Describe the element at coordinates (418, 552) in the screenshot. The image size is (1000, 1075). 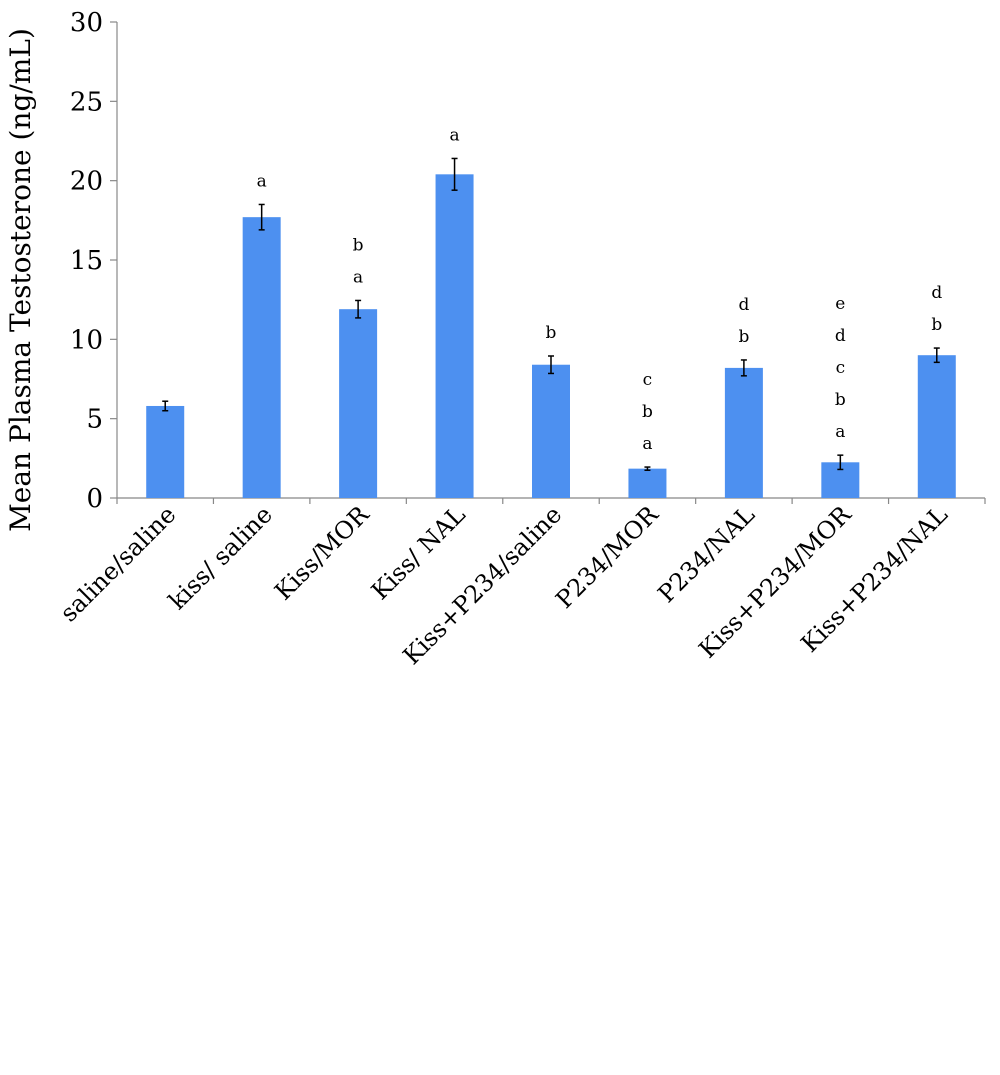
I see `x-category-label: Kiss/ NAL` at that location.